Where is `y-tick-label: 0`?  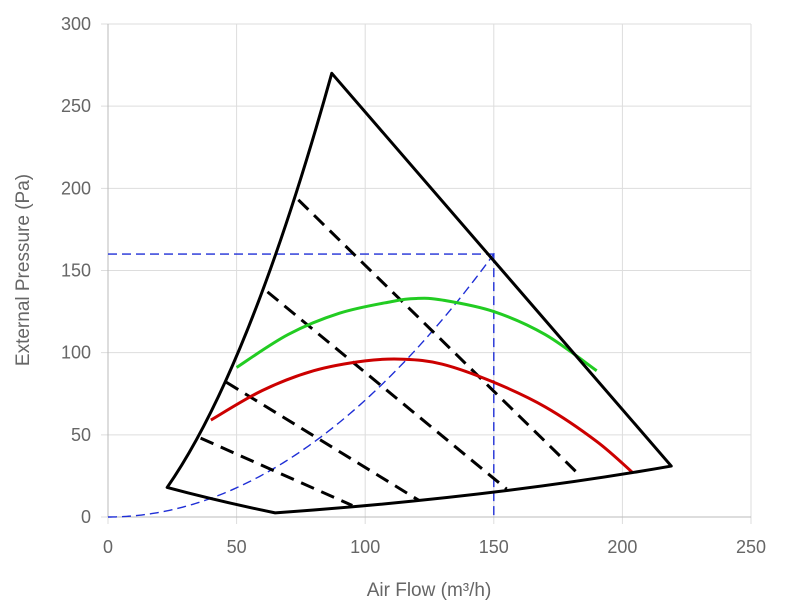
y-tick-label: 0 is located at coordinates (86, 517).